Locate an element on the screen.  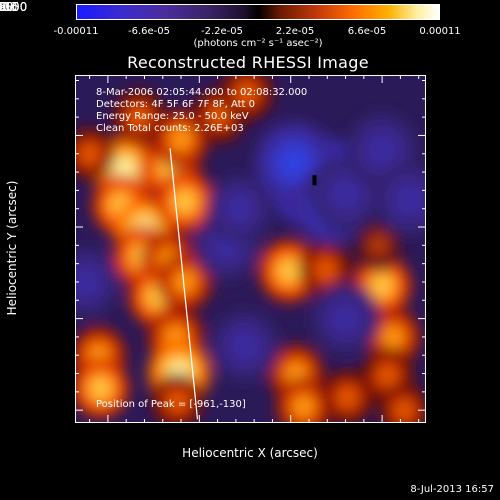
y-tick-label: -50 is located at coordinates (10, 7).